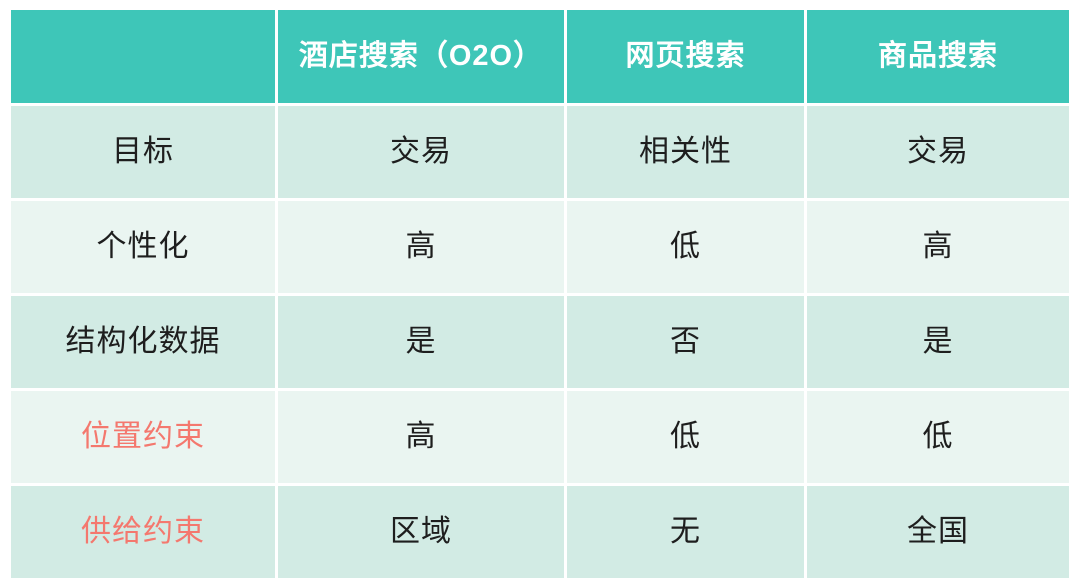 The image size is (1080, 586). What do you see at coordinates (938, 152) in the screenshot?
I see `cell-goal-product: 交易` at bounding box center [938, 152].